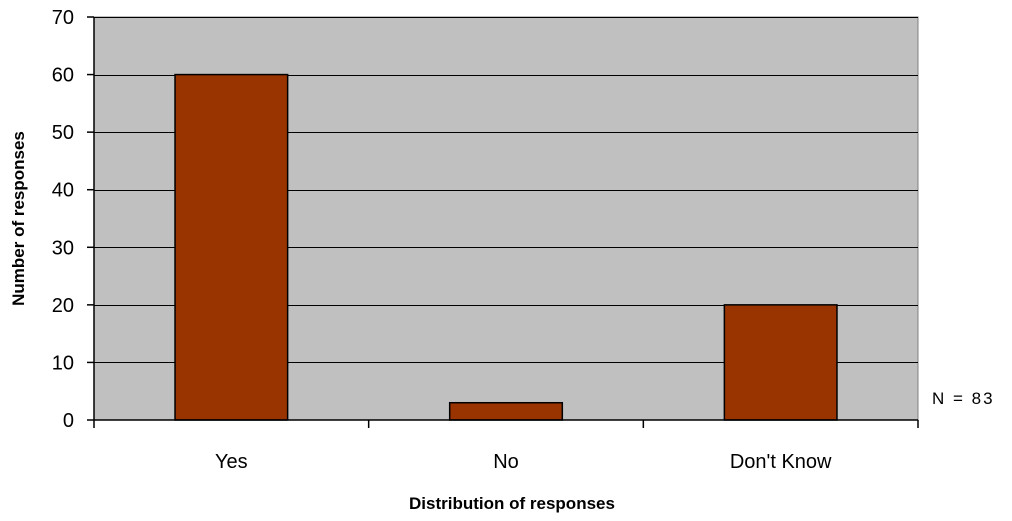 This screenshot has height=521, width=1012. Describe the element at coordinates (231, 462) in the screenshot. I see `x-category-label: Yes` at that location.